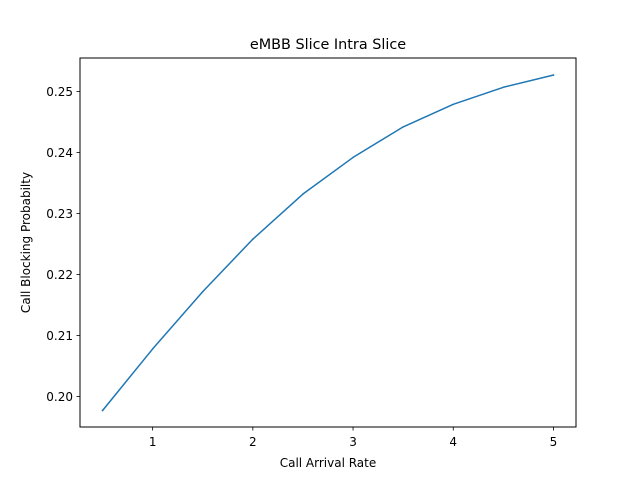 Image resolution: width=640 pixels, height=480 pixels. Describe the element at coordinates (26, 242) in the screenshot. I see `y-axis-label: Call Blocking Probabilty` at that location.